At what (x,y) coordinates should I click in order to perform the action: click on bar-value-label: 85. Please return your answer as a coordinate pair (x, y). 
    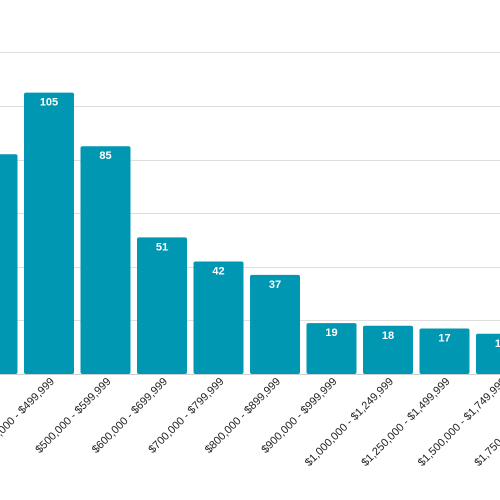
    Looking at the image, I should click on (105, 156).